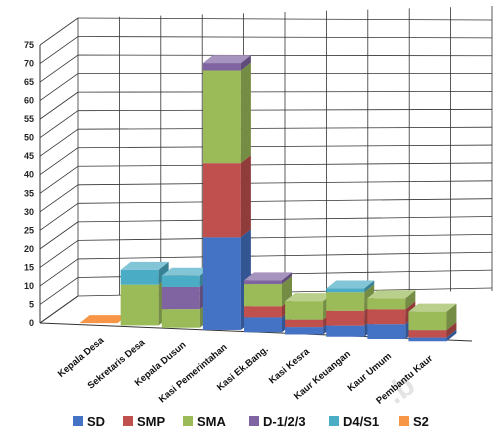 The width and height of the screenshot is (497, 446). What do you see at coordinates (29, 193) in the screenshot?
I see `y-tick-label: 35` at bounding box center [29, 193].